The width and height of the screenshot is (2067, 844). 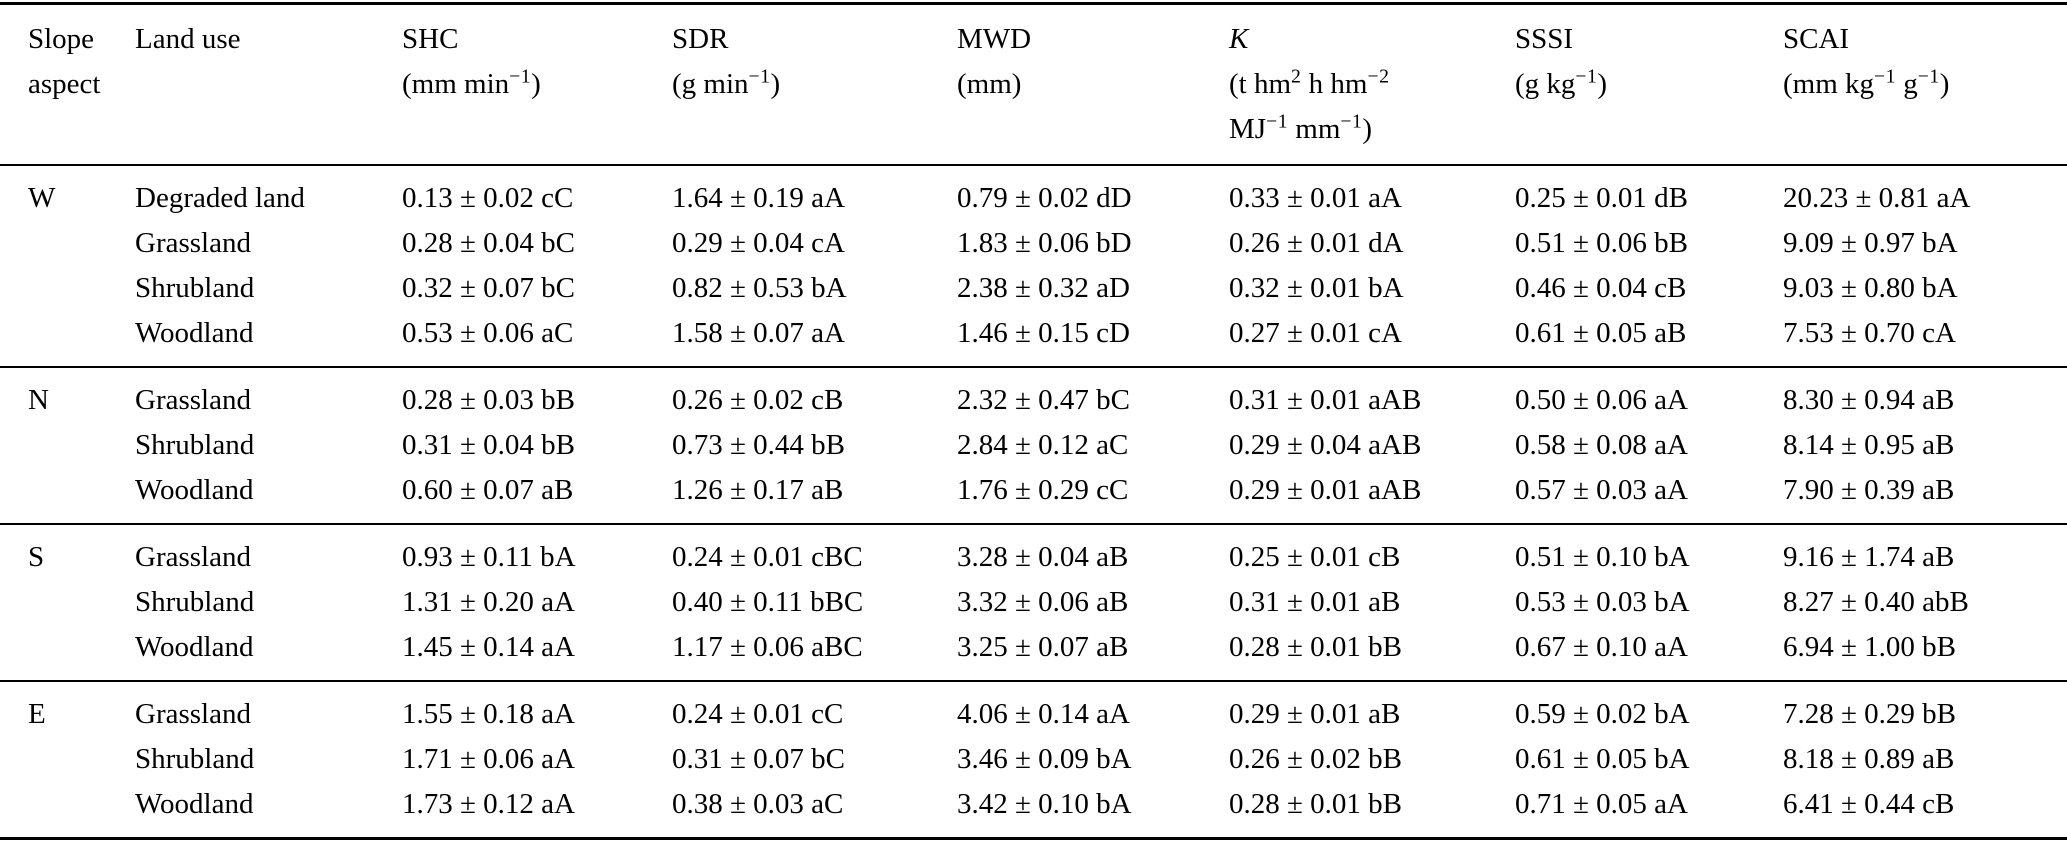 What do you see at coordinates (488, 333) in the screenshot?
I see `value-cell-shc: 0.53 ± 0.06 aC` at bounding box center [488, 333].